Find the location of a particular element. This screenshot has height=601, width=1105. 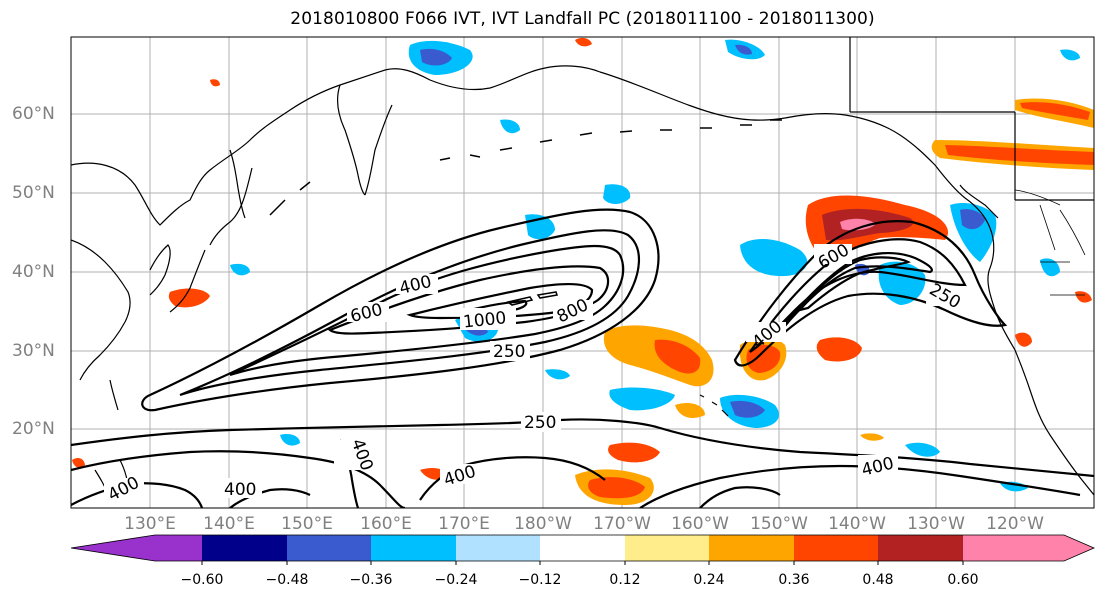

colorbar-tick: 0.36 is located at coordinates (794, 580).